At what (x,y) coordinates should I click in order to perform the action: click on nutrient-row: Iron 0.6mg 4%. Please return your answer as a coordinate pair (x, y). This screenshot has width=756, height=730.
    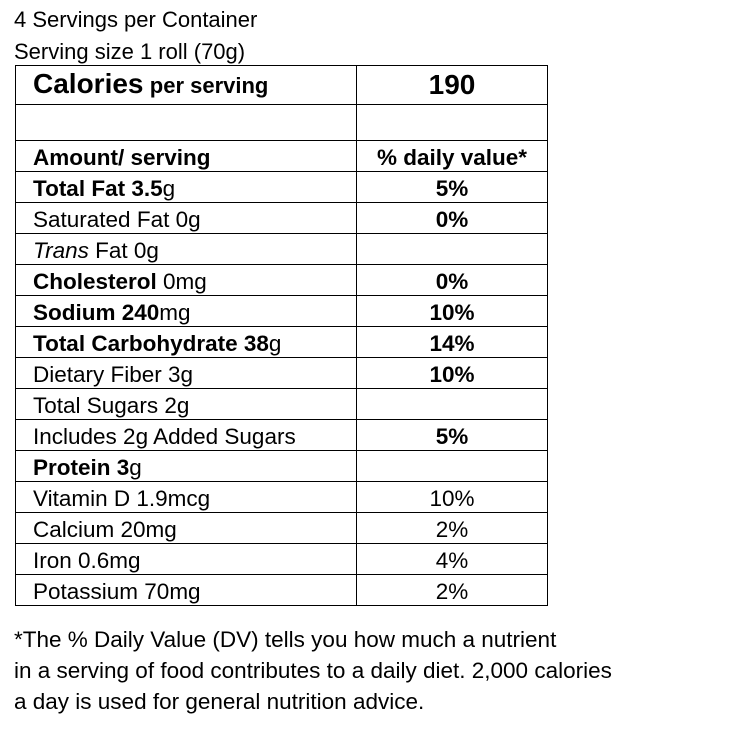
    Looking at the image, I should click on (281, 559).